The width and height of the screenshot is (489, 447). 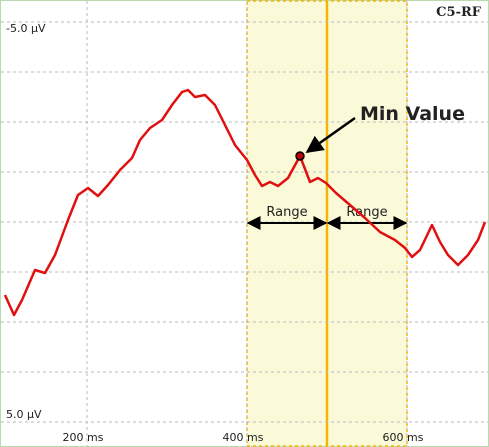 What do you see at coordinates (403, 437) in the screenshot?
I see `x-tick-label: 600 ms` at bounding box center [403, 437].